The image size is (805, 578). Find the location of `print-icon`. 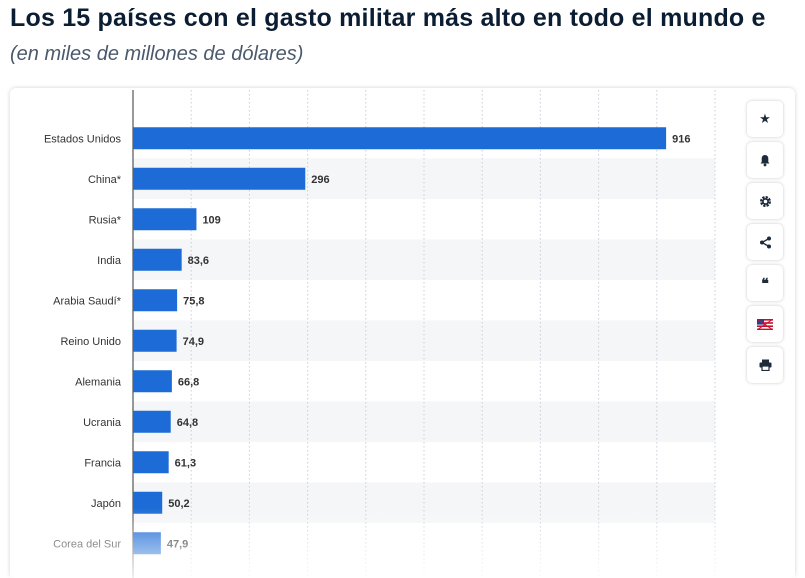

print-icon is located at coordinates (765, 365).